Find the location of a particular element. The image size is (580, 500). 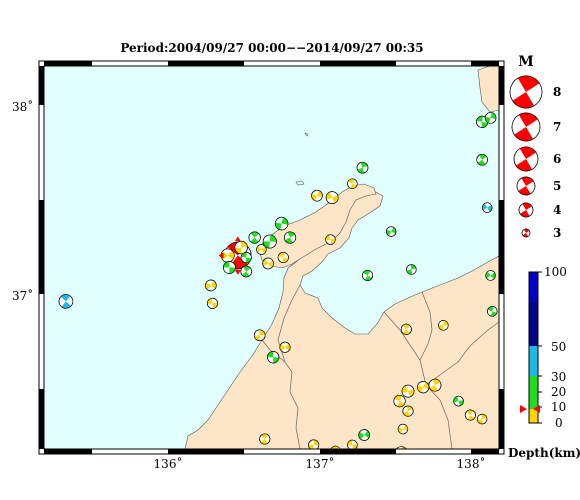

depth-tick-10: 10 is located at coordinates (558, 407).